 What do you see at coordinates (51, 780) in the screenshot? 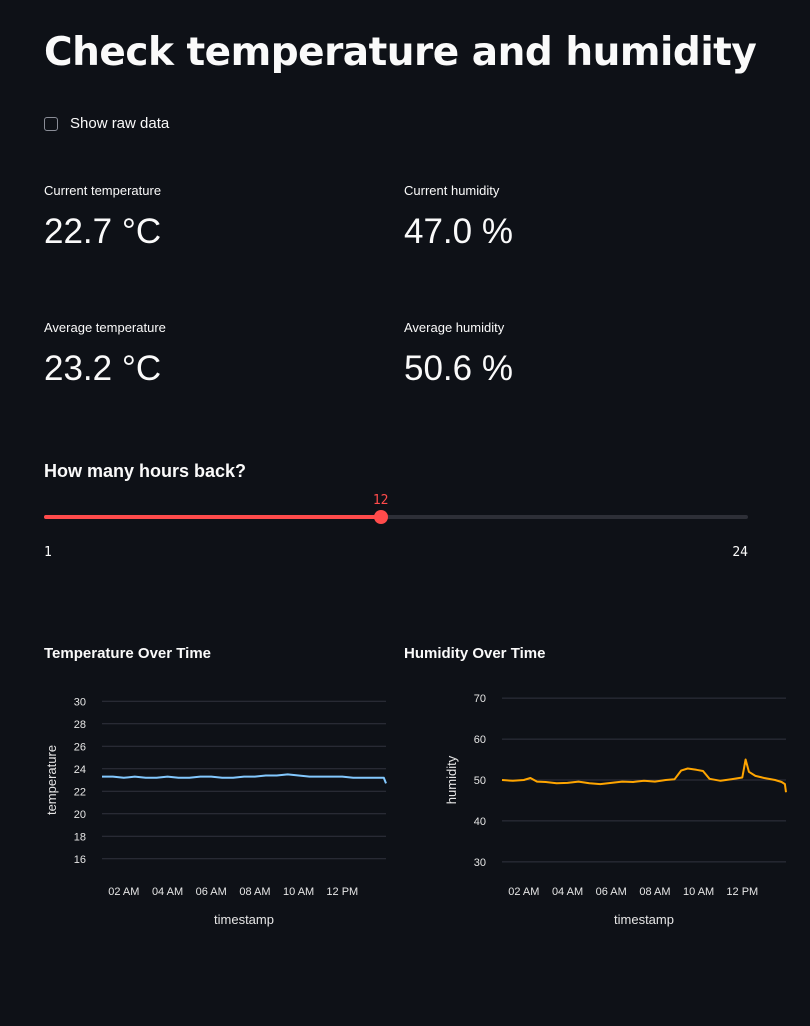
I see `y-axis-label: temperature` at bounding box center [51, 780].